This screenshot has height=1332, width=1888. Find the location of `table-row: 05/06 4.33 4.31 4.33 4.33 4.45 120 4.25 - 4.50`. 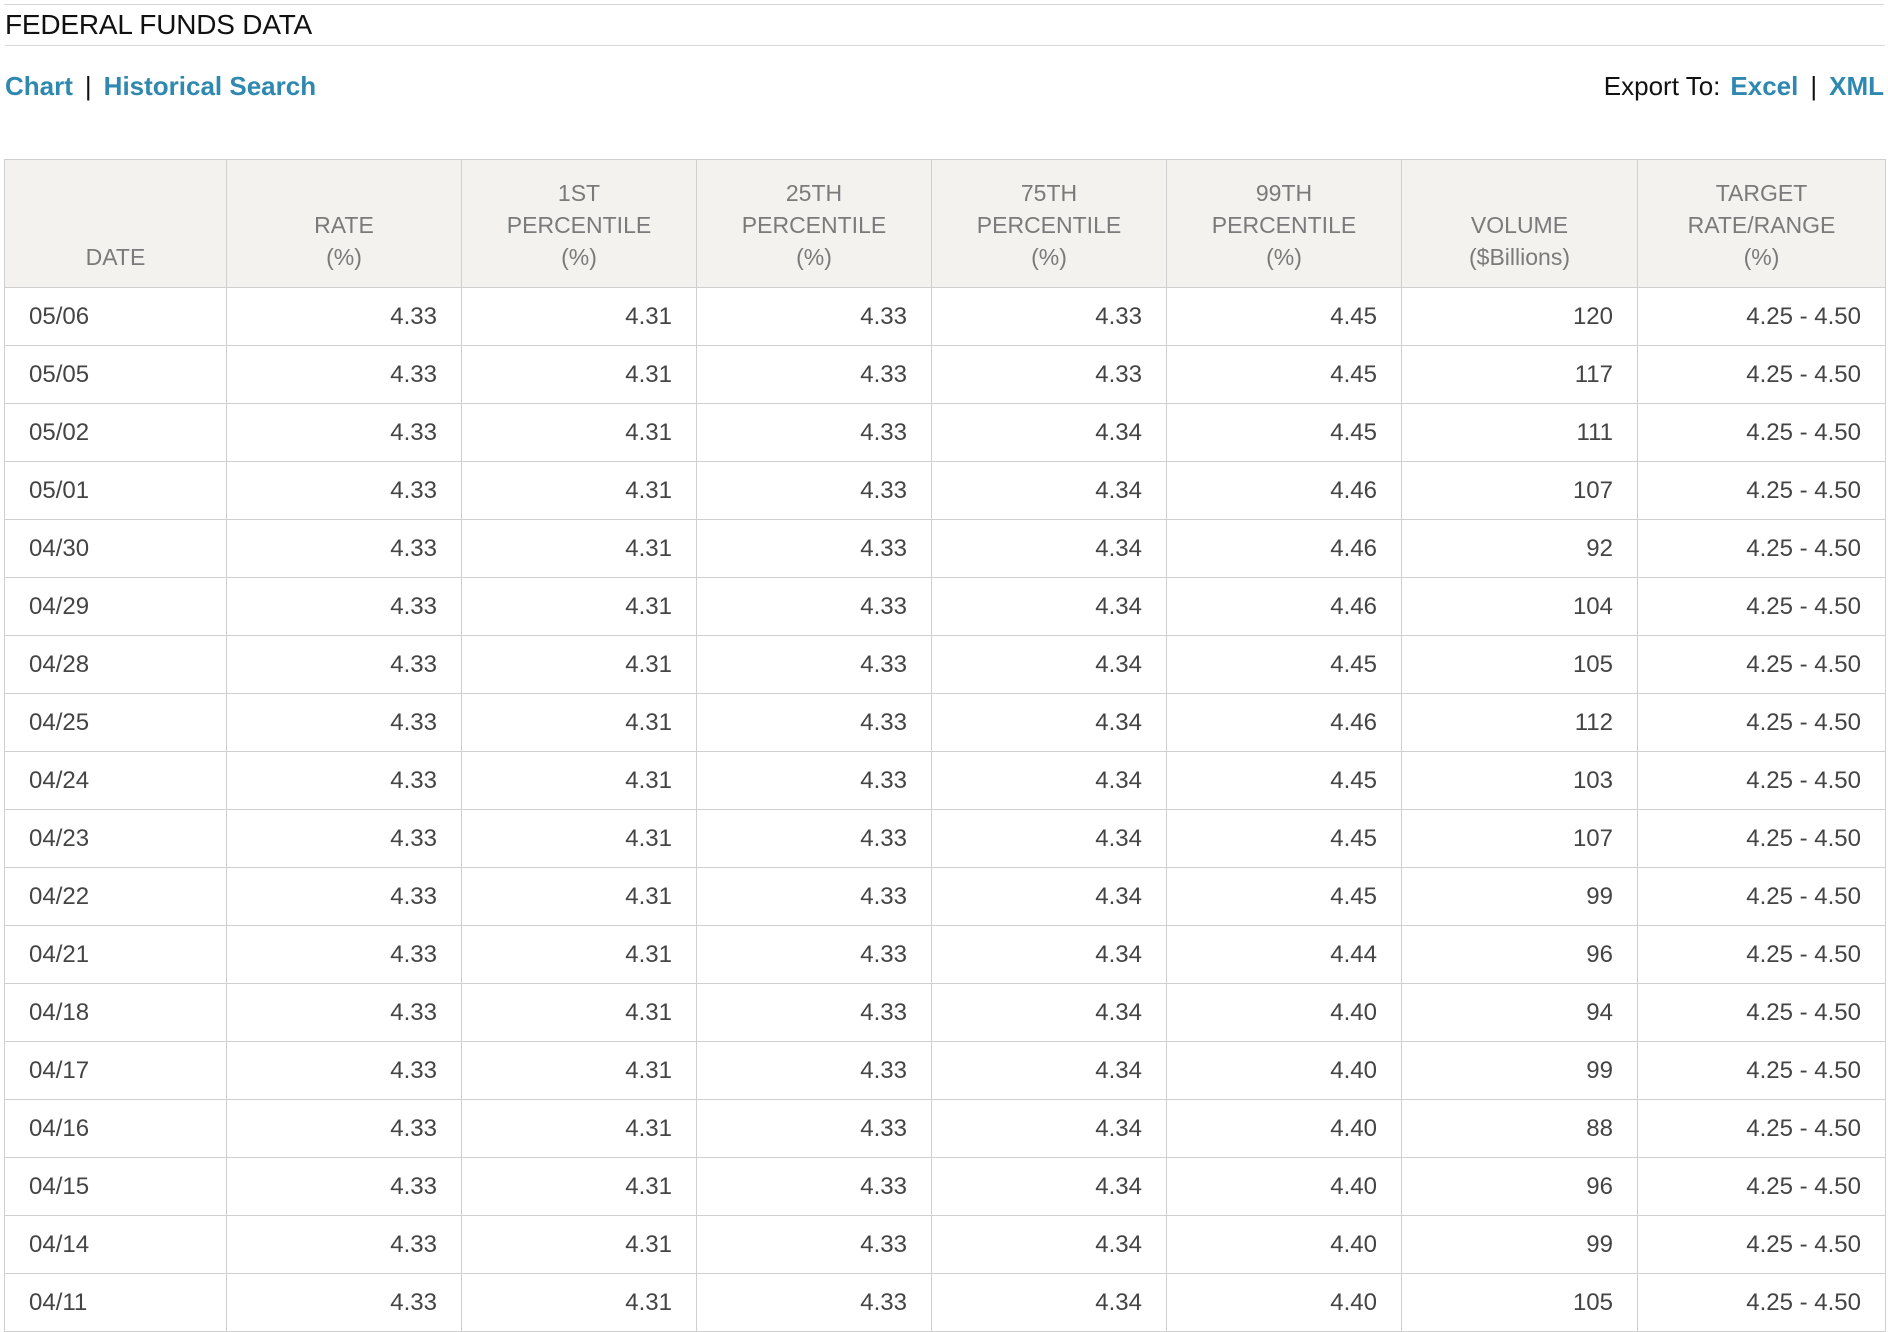

table-row: 05/06 4.33 4.31 4.33 4.33 4.45 120 4.25 - 4.50 is located at coordinates (945, 316).